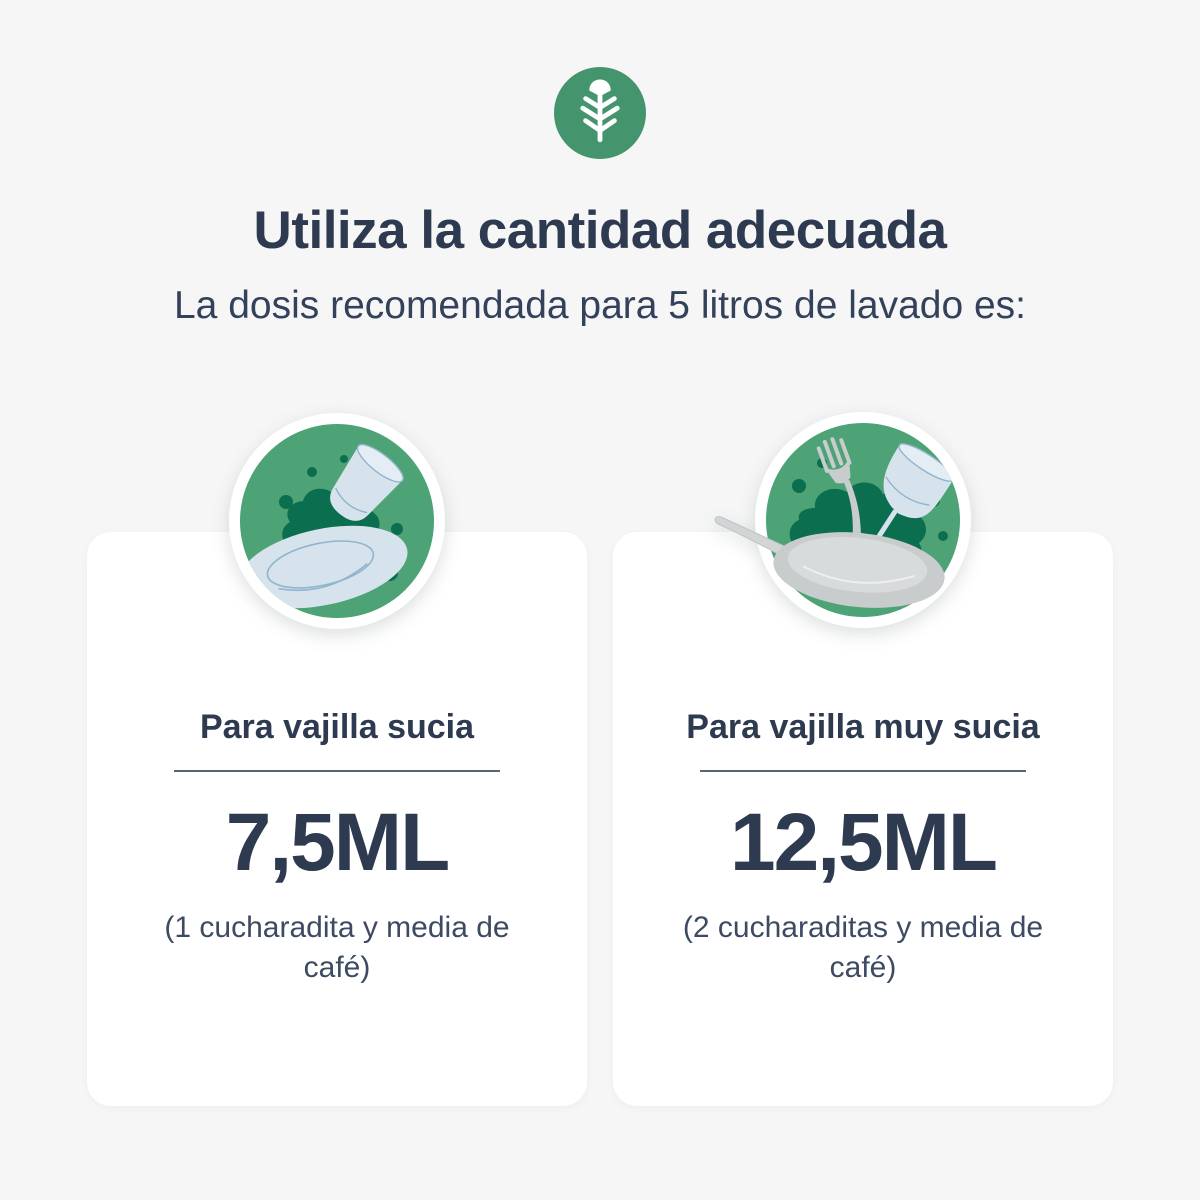  I want to click on card-heading: Para vajilla muy sucia, so click(863, 727).